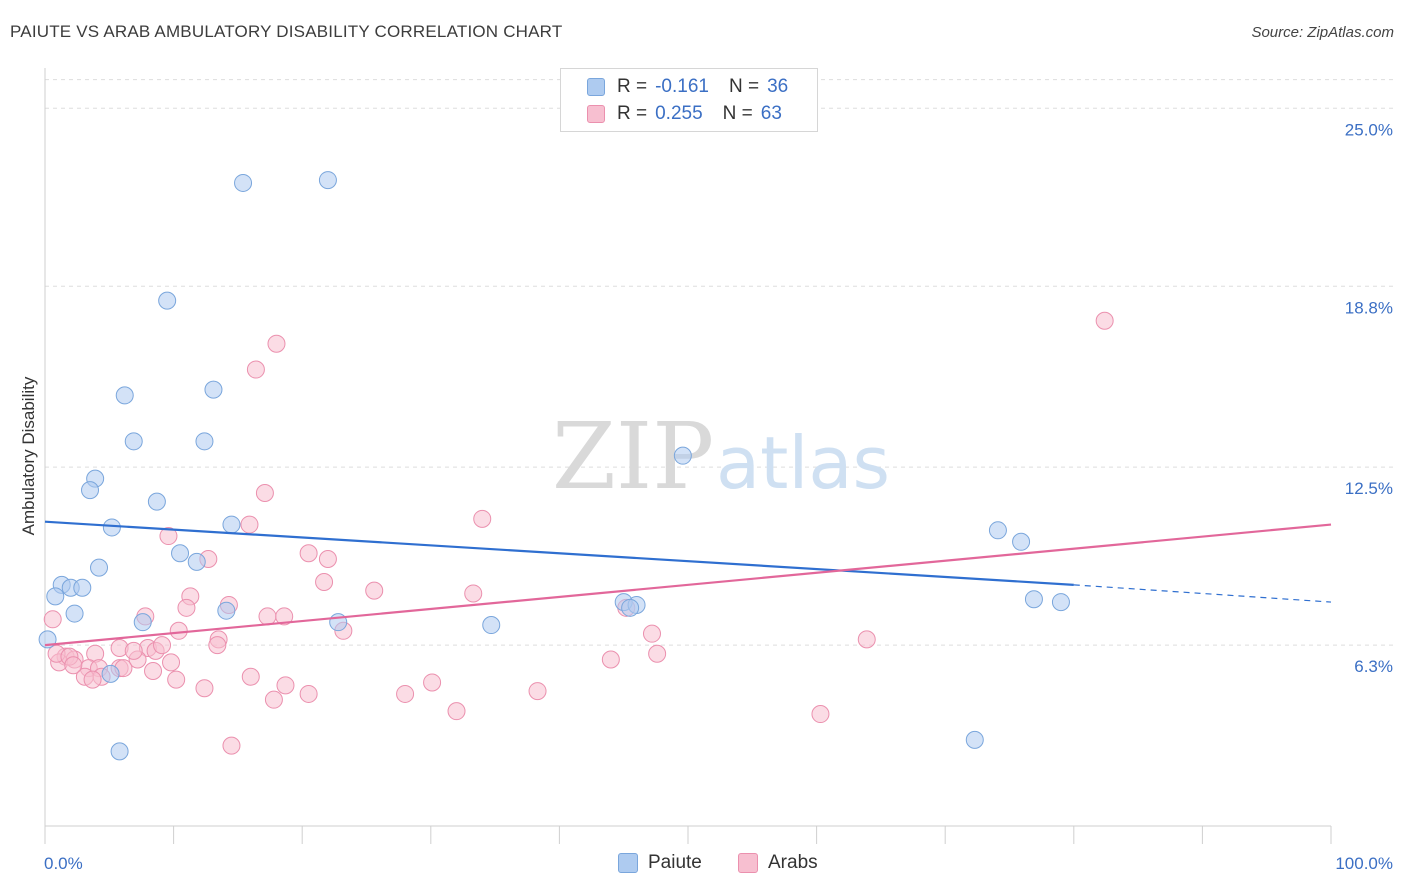  What do you see at coordinates (1322, 32) in the screenshot?
I see `source-label: Source: ZipAtlas.com` at bounding box center [1322, 32].